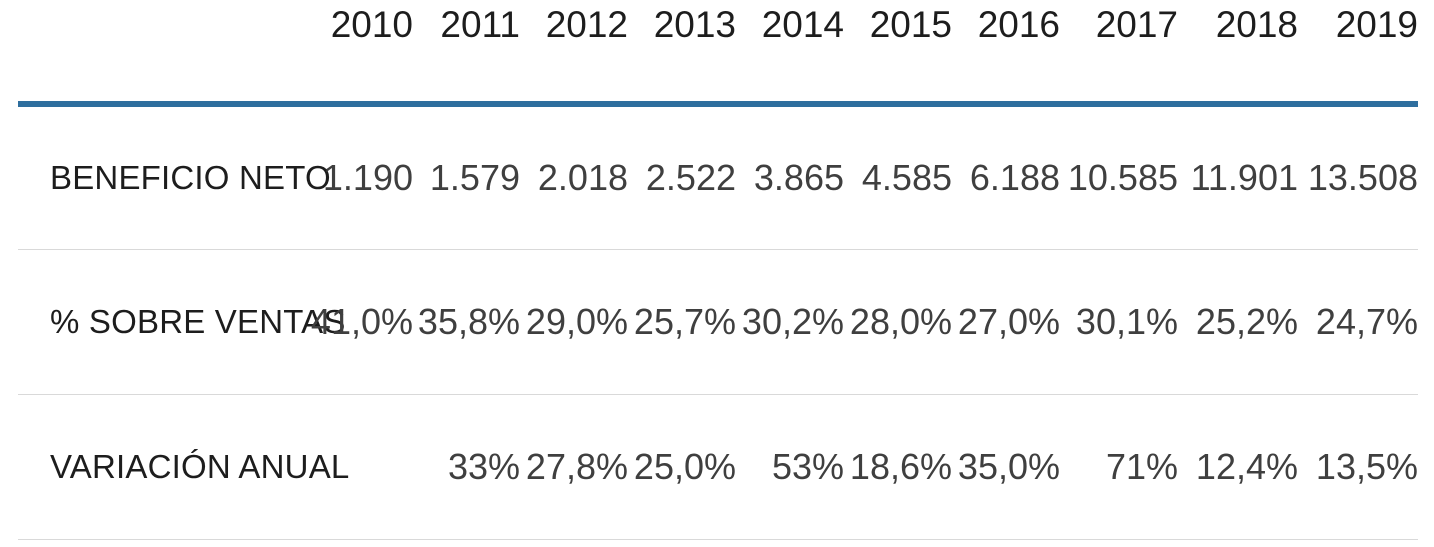 This screenshot has height=547, width=1434. Describe the element at coordinates (1238, 177) in the screenshot. I see `table-cell: 11.901` at that location.